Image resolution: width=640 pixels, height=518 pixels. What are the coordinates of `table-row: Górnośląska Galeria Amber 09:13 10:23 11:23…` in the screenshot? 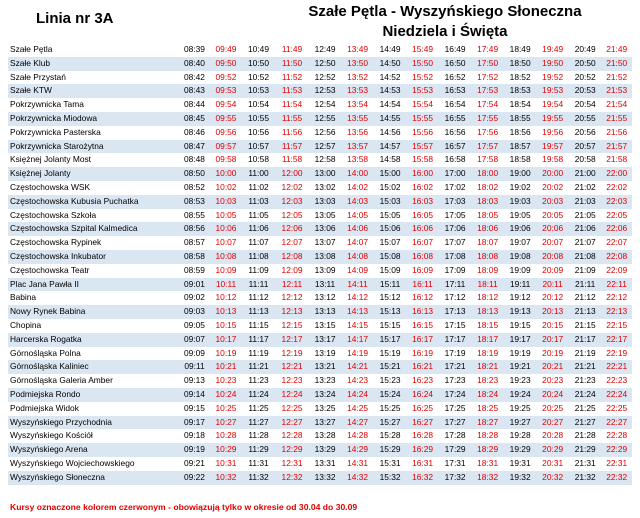 It's located at (320, 381).